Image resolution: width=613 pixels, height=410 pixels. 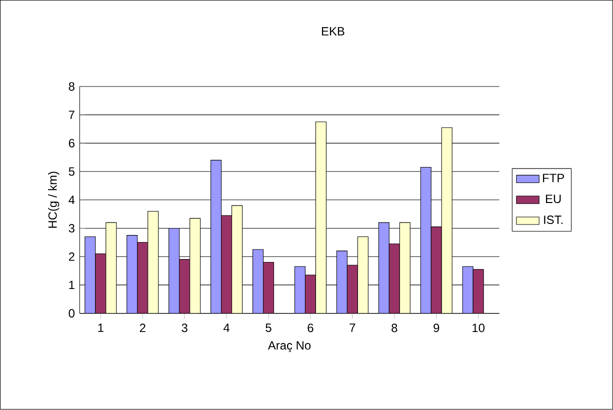 I want to click on x-tick-label: 7, so click(x=353, y=328).